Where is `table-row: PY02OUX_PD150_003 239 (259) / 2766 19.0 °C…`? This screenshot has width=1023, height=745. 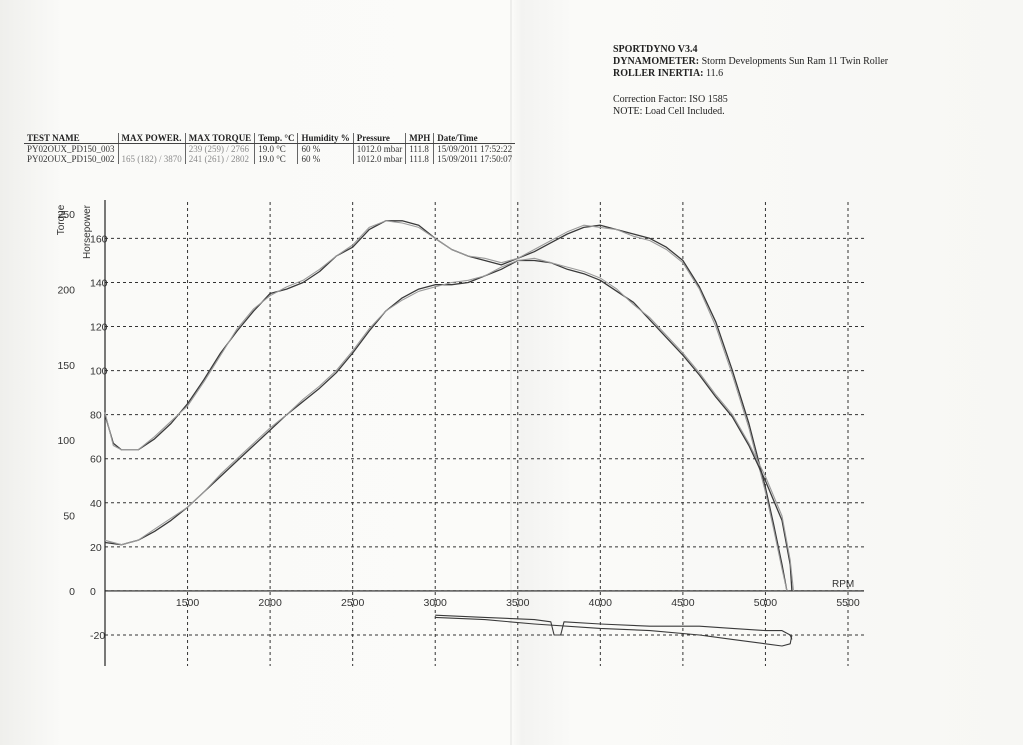 table-row: PY02OUX_PD150_003 239 (259) / 2766 19.0 °C… is located at coordinates (270, 148).